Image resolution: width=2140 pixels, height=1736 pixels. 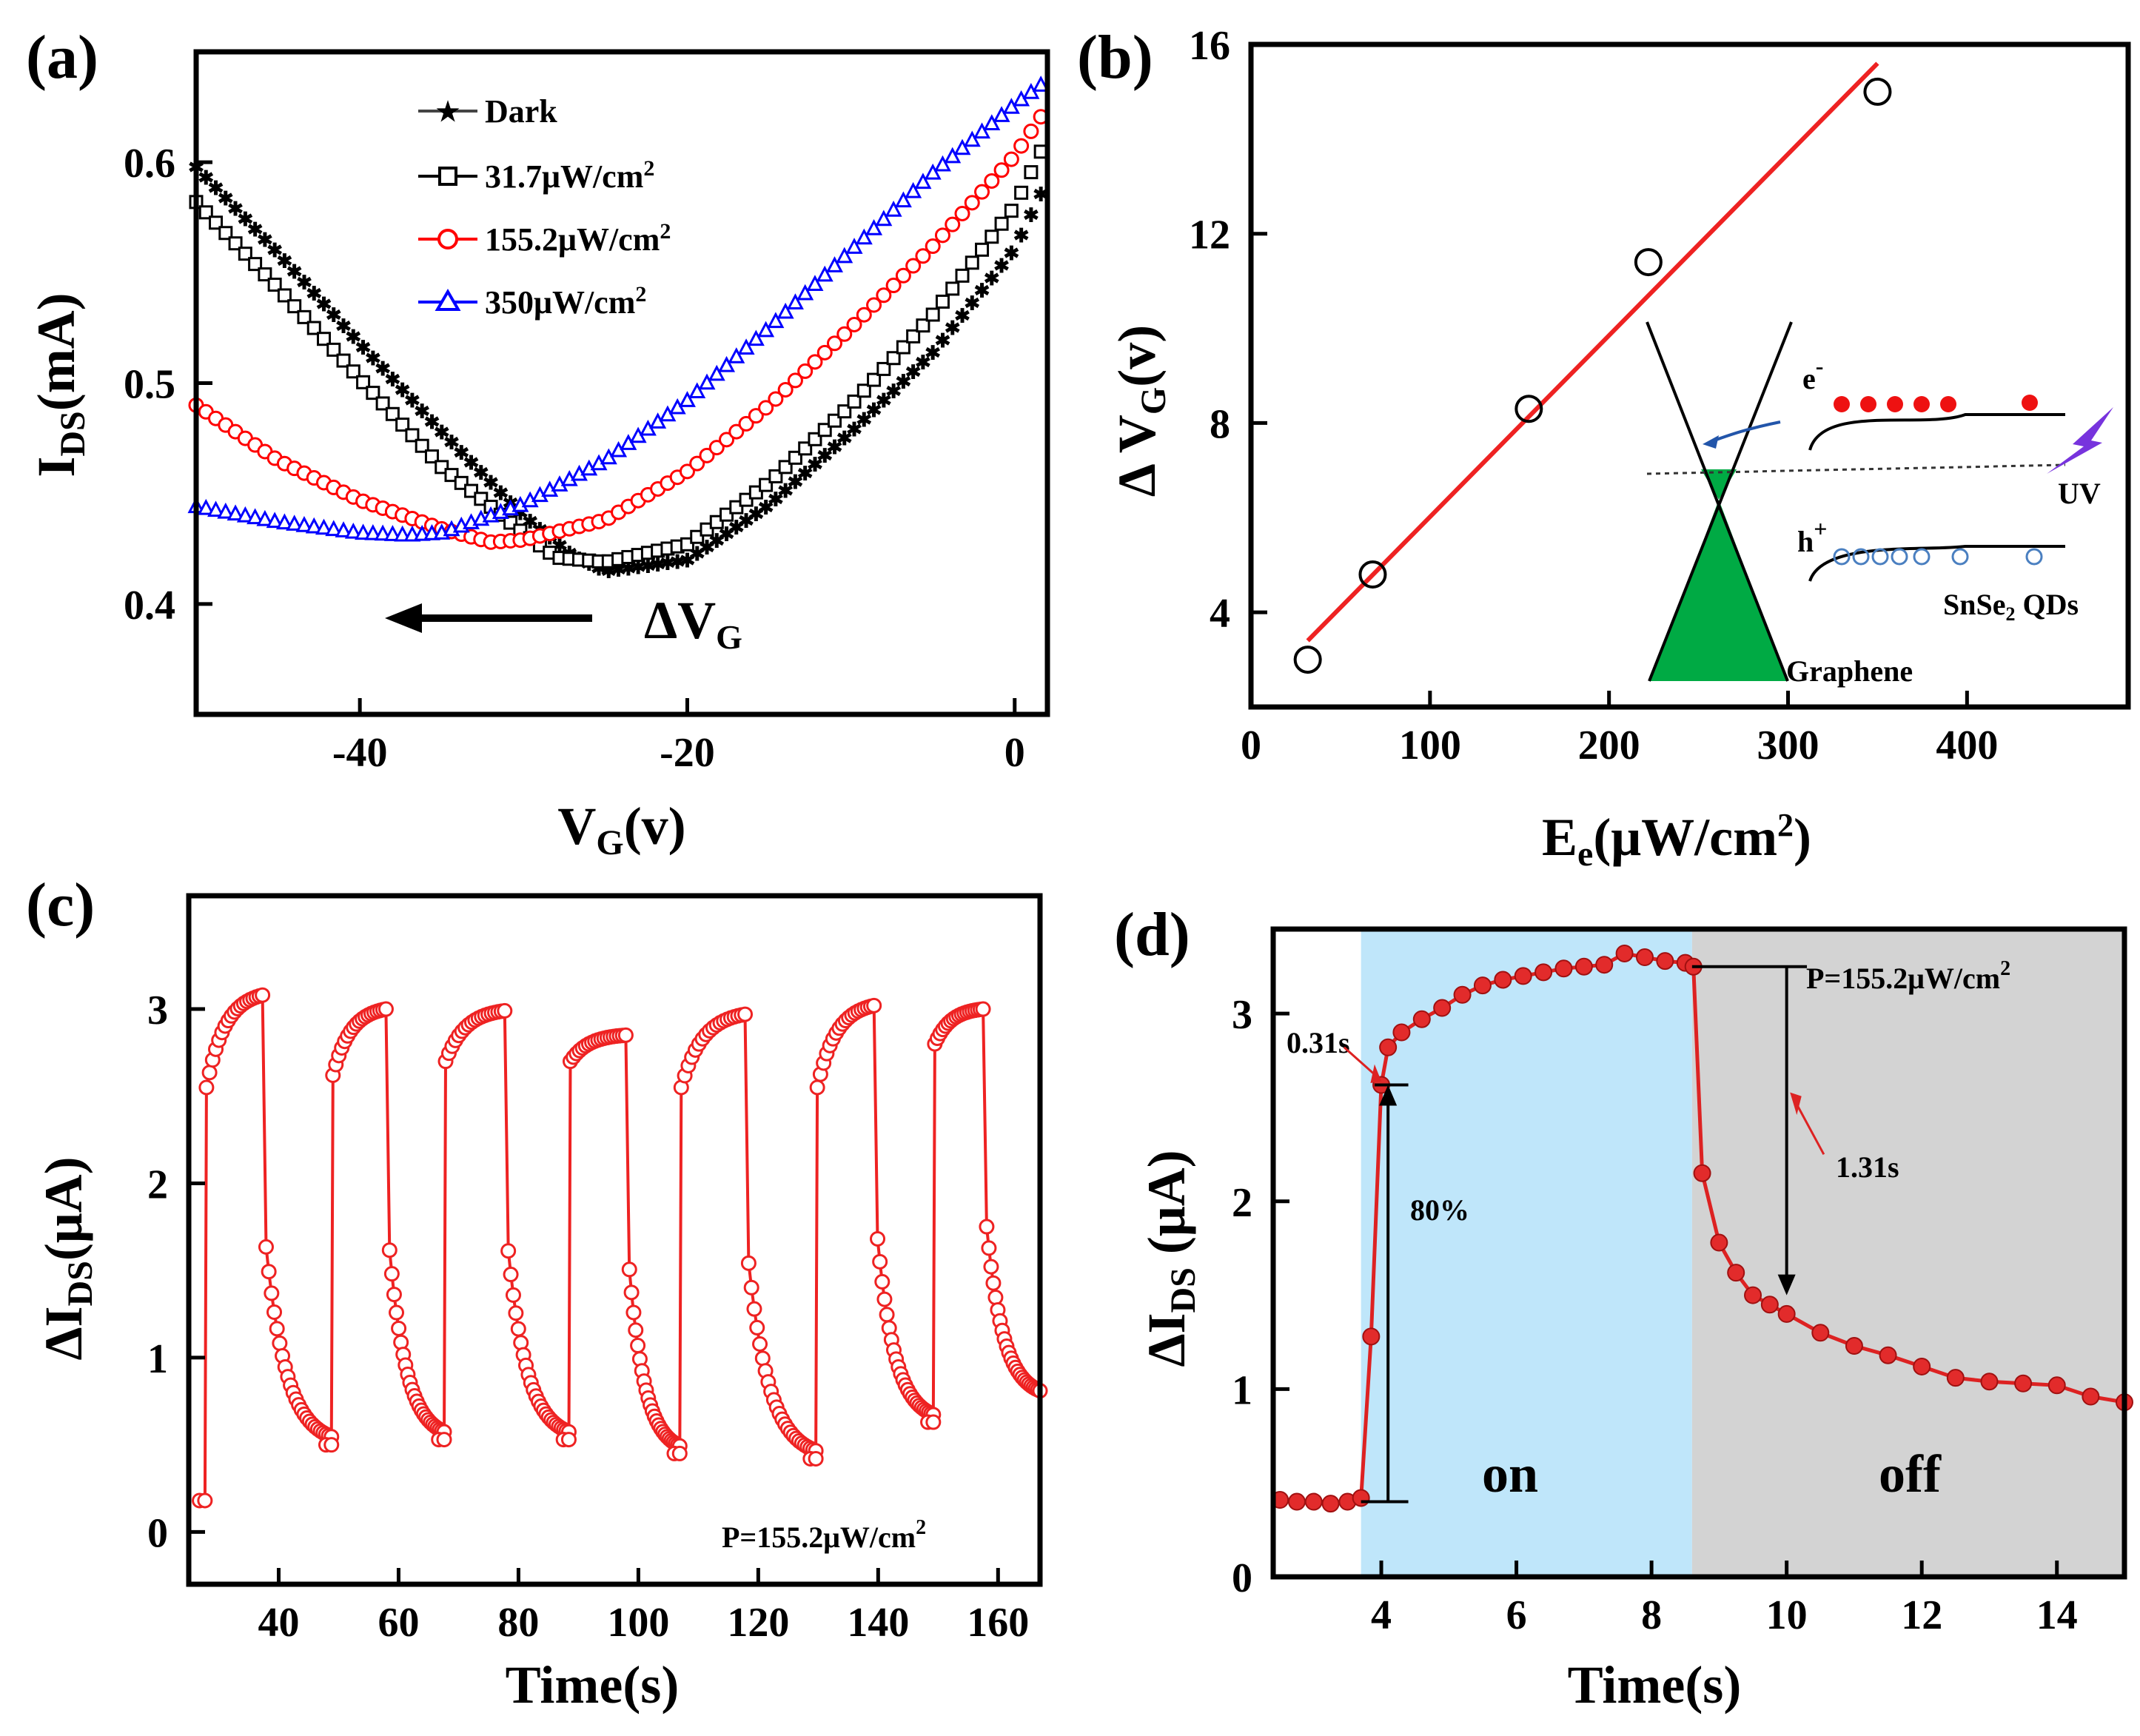 What do you see at coordinates (1879, 504) in the screenshot?
I see `inset-band-diagram: e- h+ UV SnSe2 QDs Graphene` at bounding box center [1879, 504].